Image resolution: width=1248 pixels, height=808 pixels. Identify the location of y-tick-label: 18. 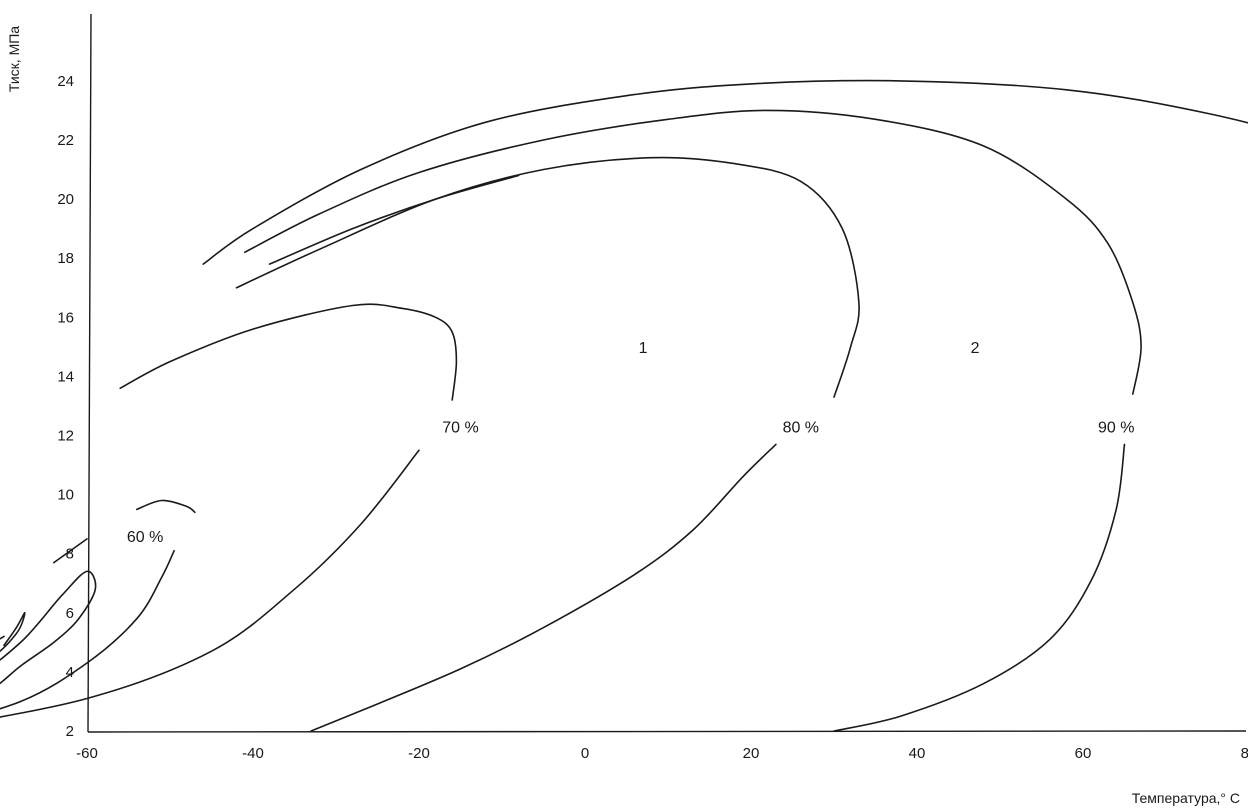
(65, 258).